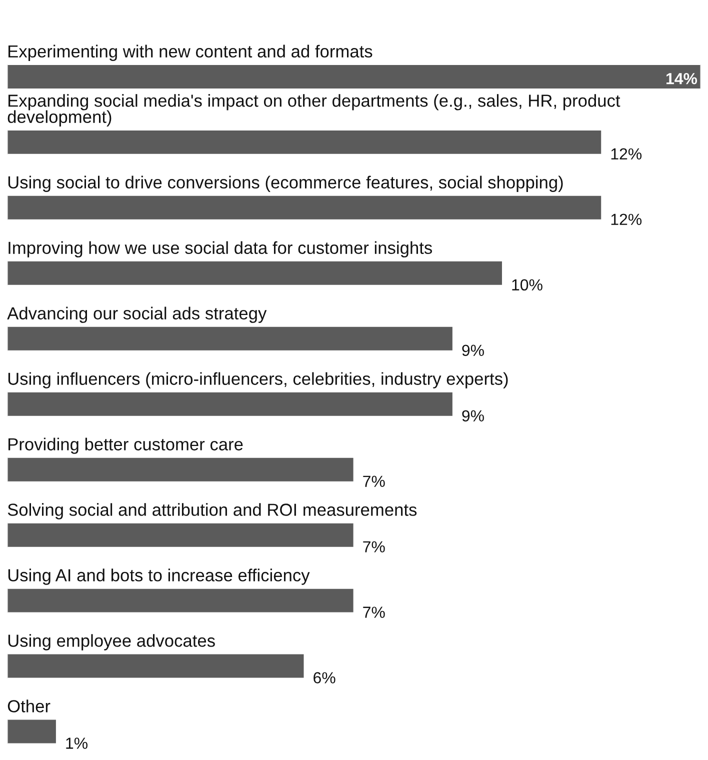 The image size is (708, 760). I want to click on y-tick-label: Solving social and attribution and ROI measurements, so click(212, 511).